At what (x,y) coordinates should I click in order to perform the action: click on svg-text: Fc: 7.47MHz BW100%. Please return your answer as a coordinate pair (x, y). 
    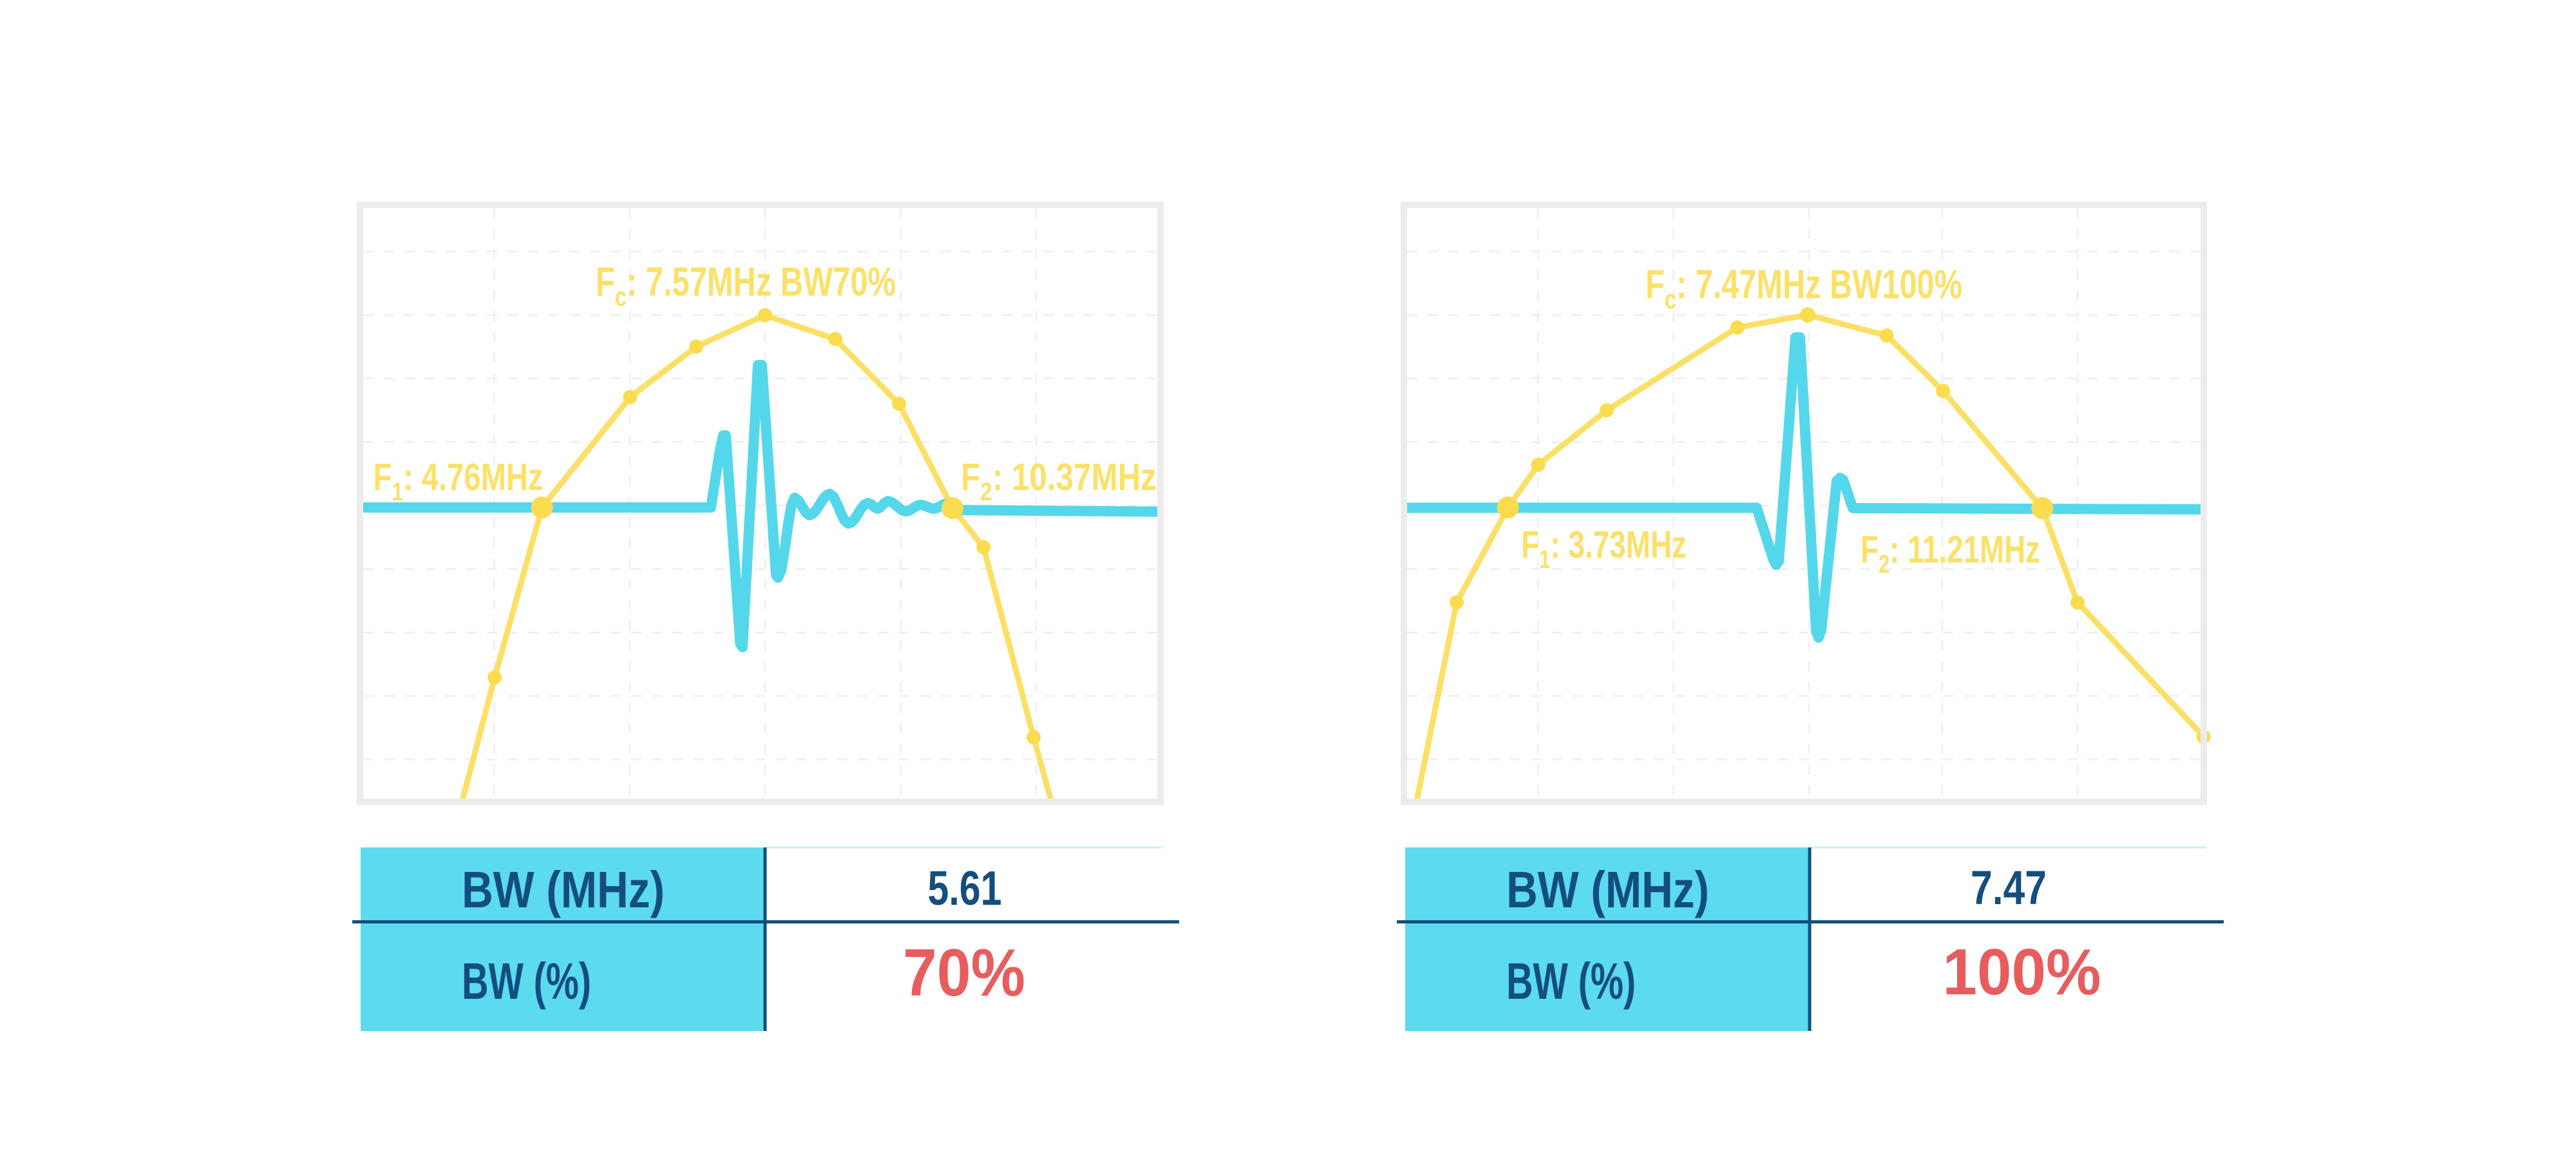
    Looking at the image, I should click on (1803, 288).